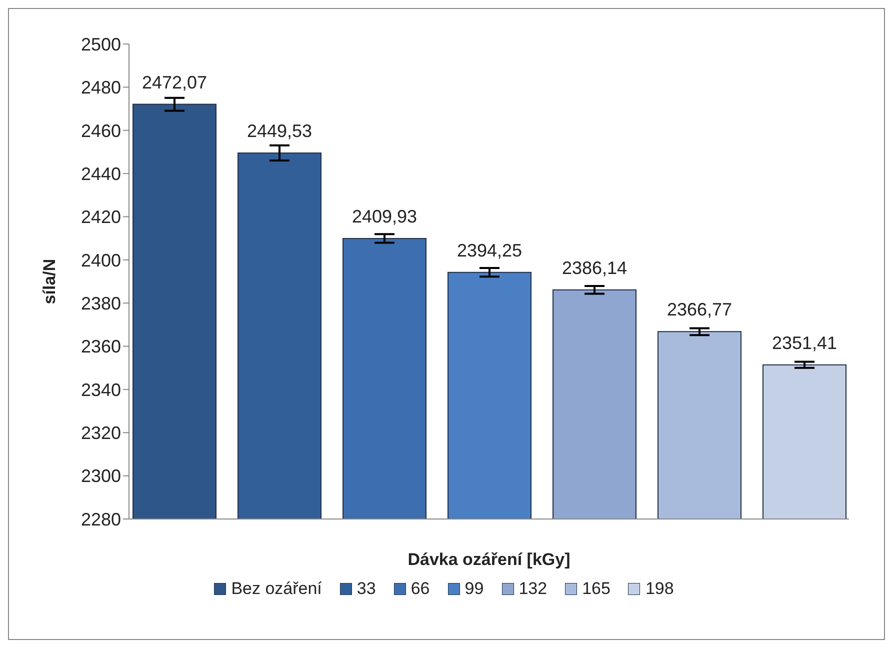  What do you see at coordinates (175, 82) in the screenshot?
I see `data-label: 2472,07` at bounding box center [175, 82].